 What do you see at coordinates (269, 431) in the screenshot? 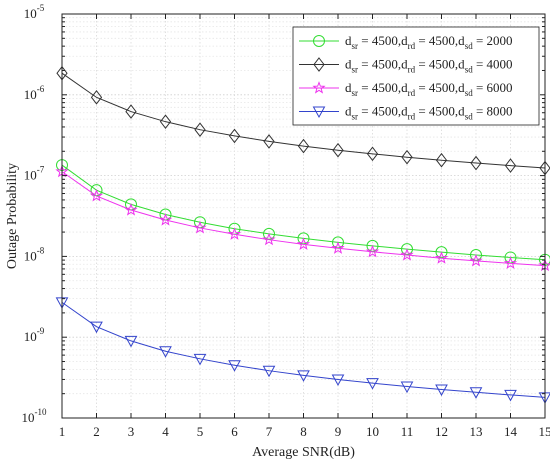
I see `x-tick-label: 7` at bounding box center [269, 431].